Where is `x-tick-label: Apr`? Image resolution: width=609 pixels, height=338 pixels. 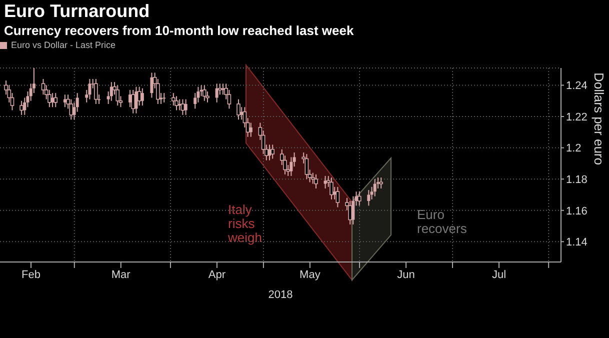
x-tick-label: Apr is located at coordinates (217, 274).